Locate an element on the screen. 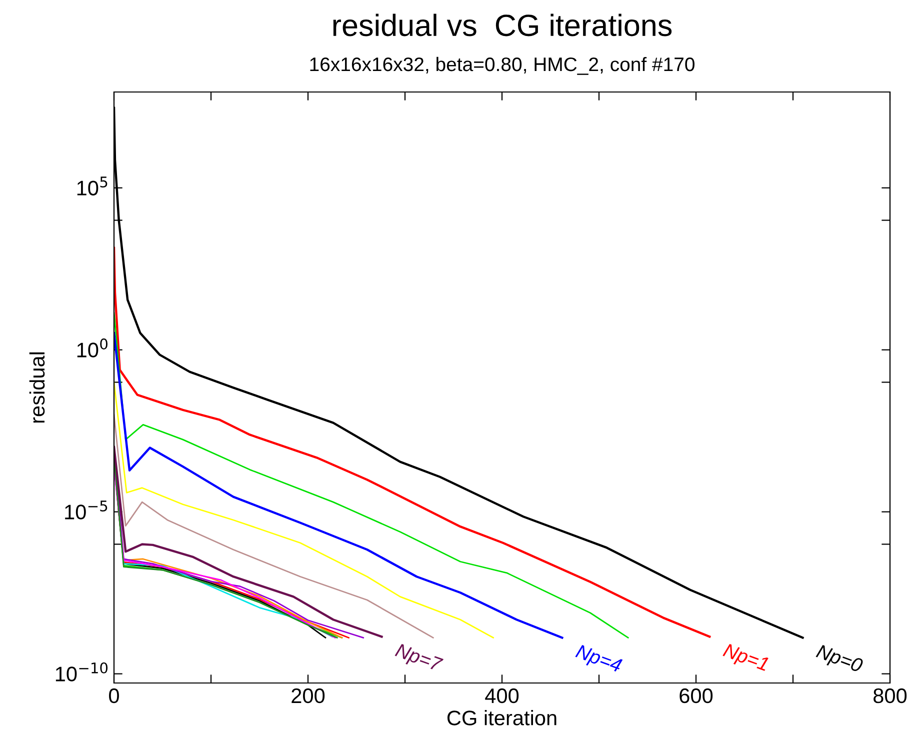 The image size is (911, 739). text: Np=7 is located at coordinates (418, 659).